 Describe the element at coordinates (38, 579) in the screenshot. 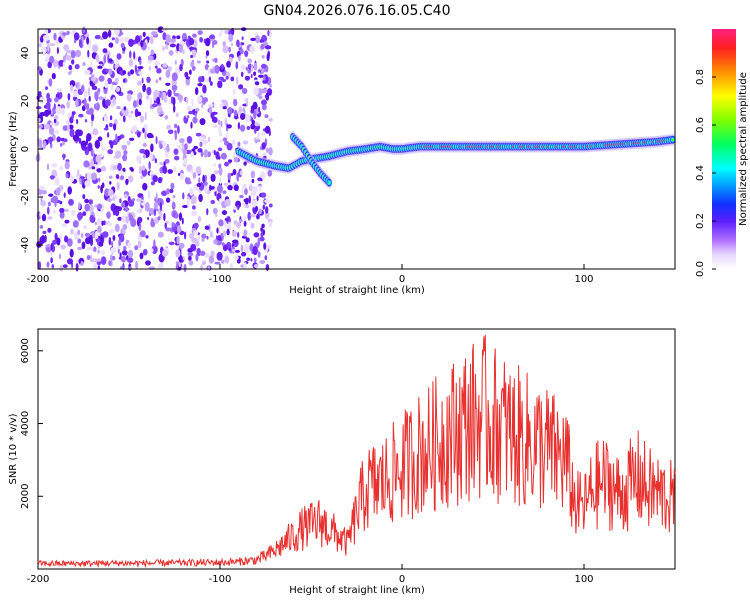

I see `snr-xtick-label: -200` at that location.